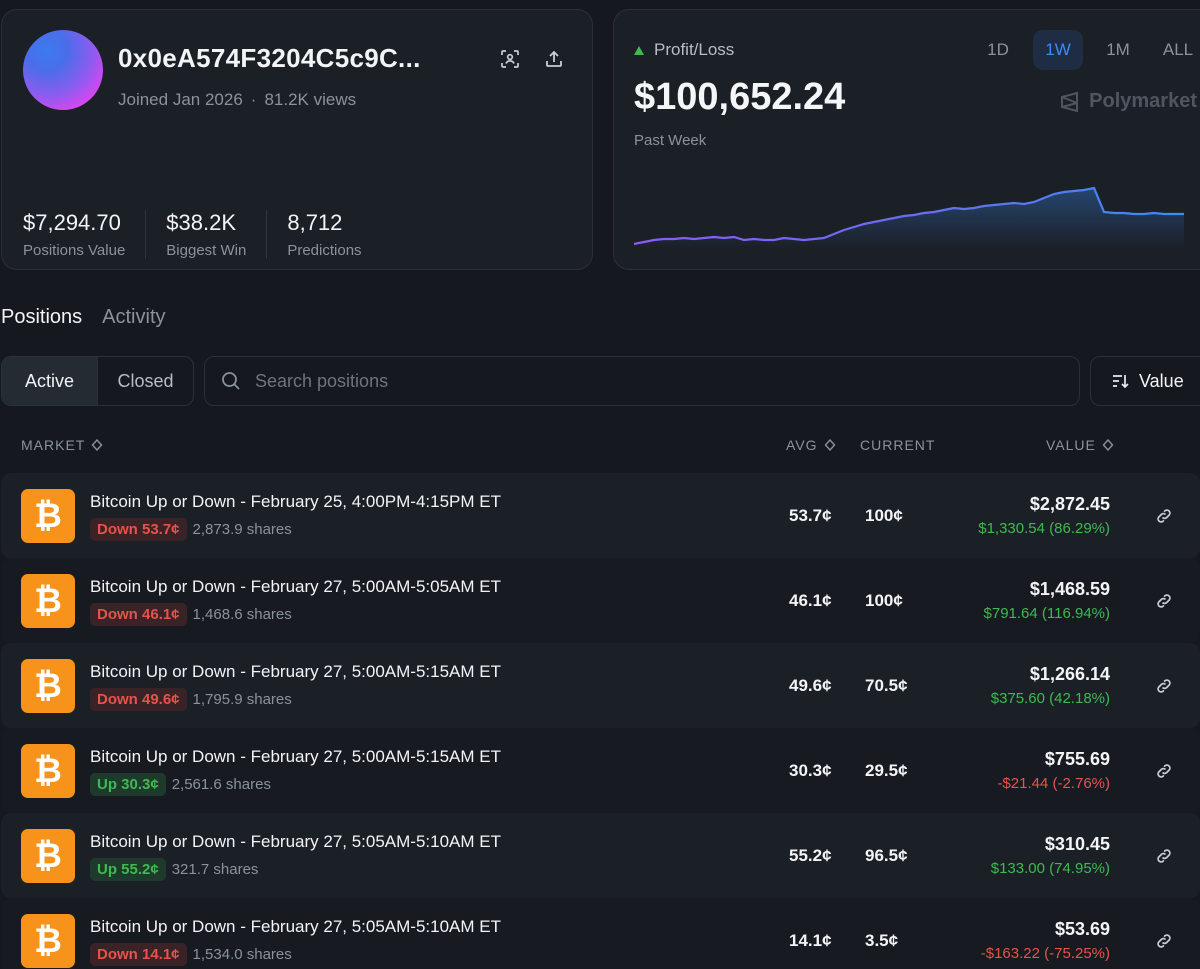 The width and height of the screenshot is (1200, 969). What do you see at coordinates (802, 445) in the screenshot?
I see `col-avg-label: AVG` at bounding box center [802, 445].